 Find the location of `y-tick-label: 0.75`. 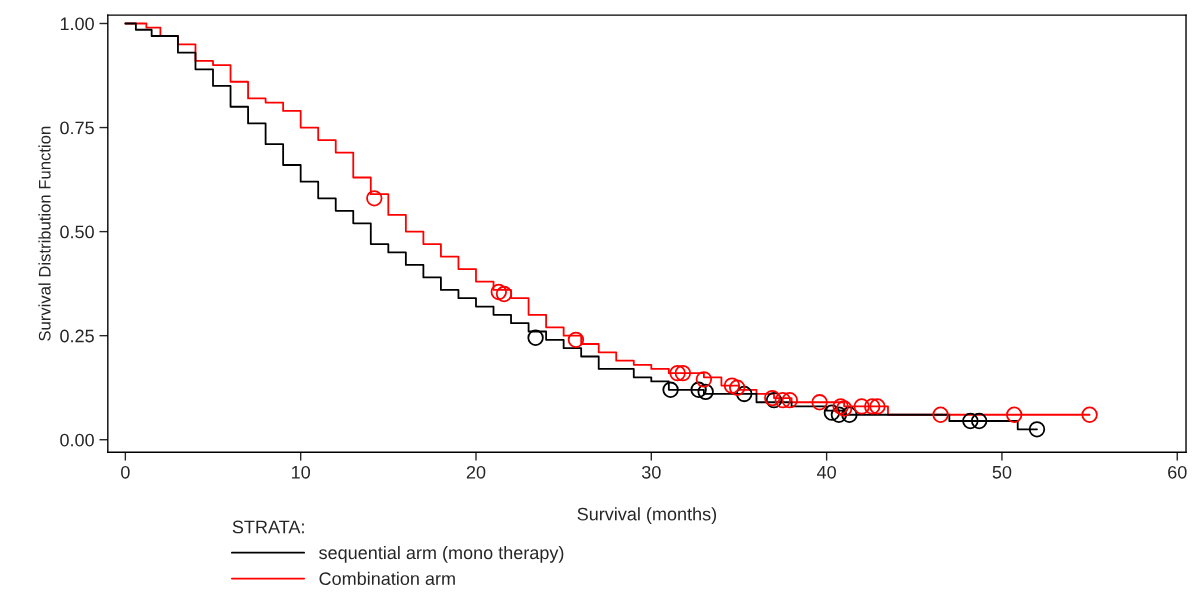

y-tick-label: 0.75 is located at coordinates (77, 128).